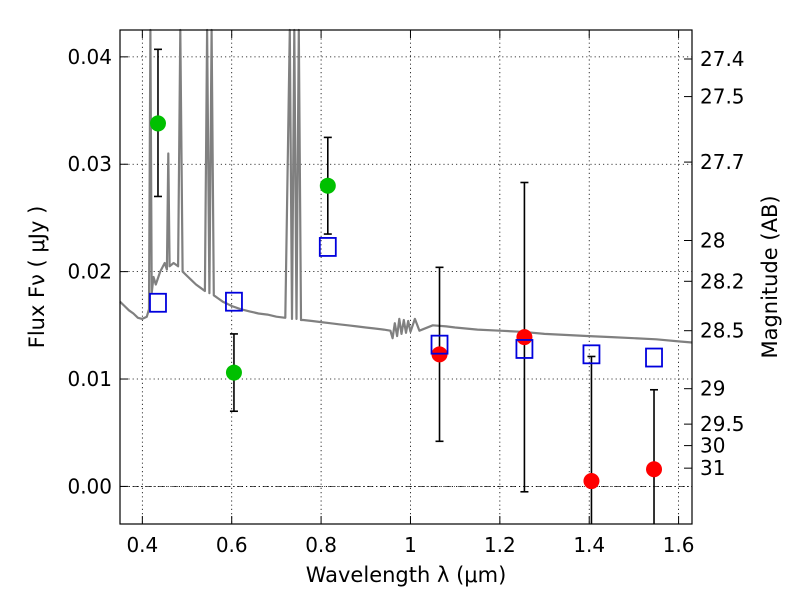 The width and height of the screenshot is (800, 600). I want to click on y2-tick-label-6: 29, so click(712, 389).